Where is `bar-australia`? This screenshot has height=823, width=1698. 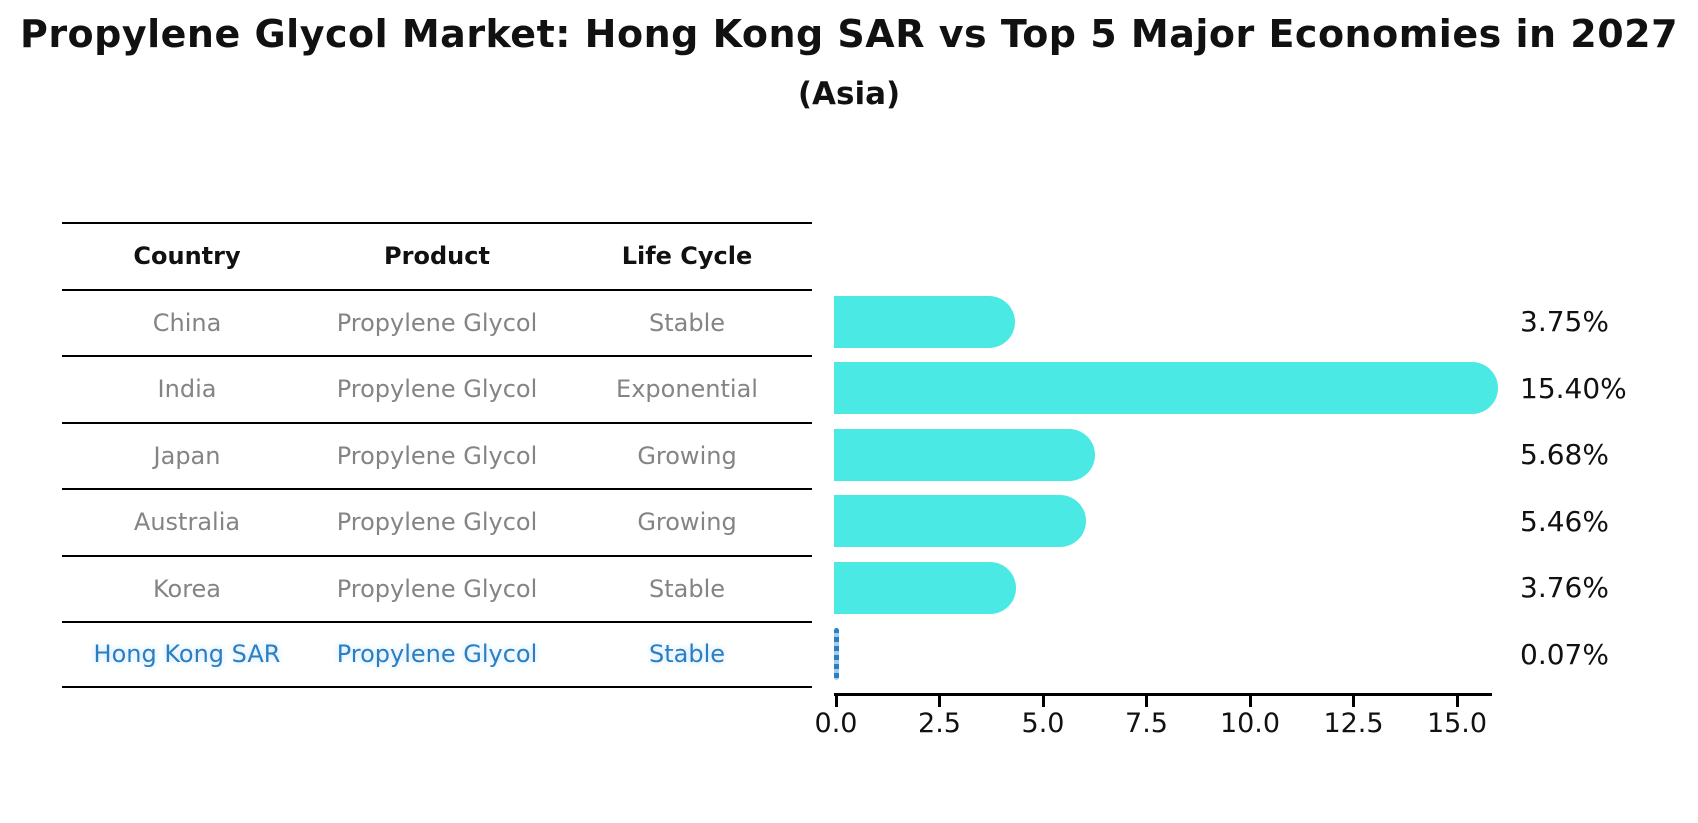 bar-australia is located at coordinates (960, 521).